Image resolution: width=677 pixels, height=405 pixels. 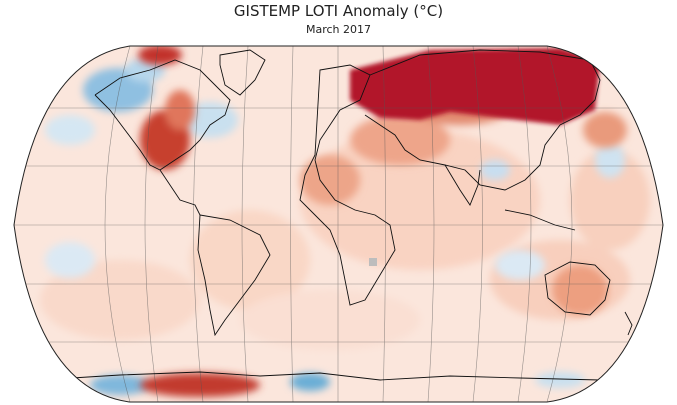 What do you see at coordinates (338, 11) in the screenshot?
I see `map-title: GISTEMP LOTI Anomaly (°C)` at bounding box center [338, 11].